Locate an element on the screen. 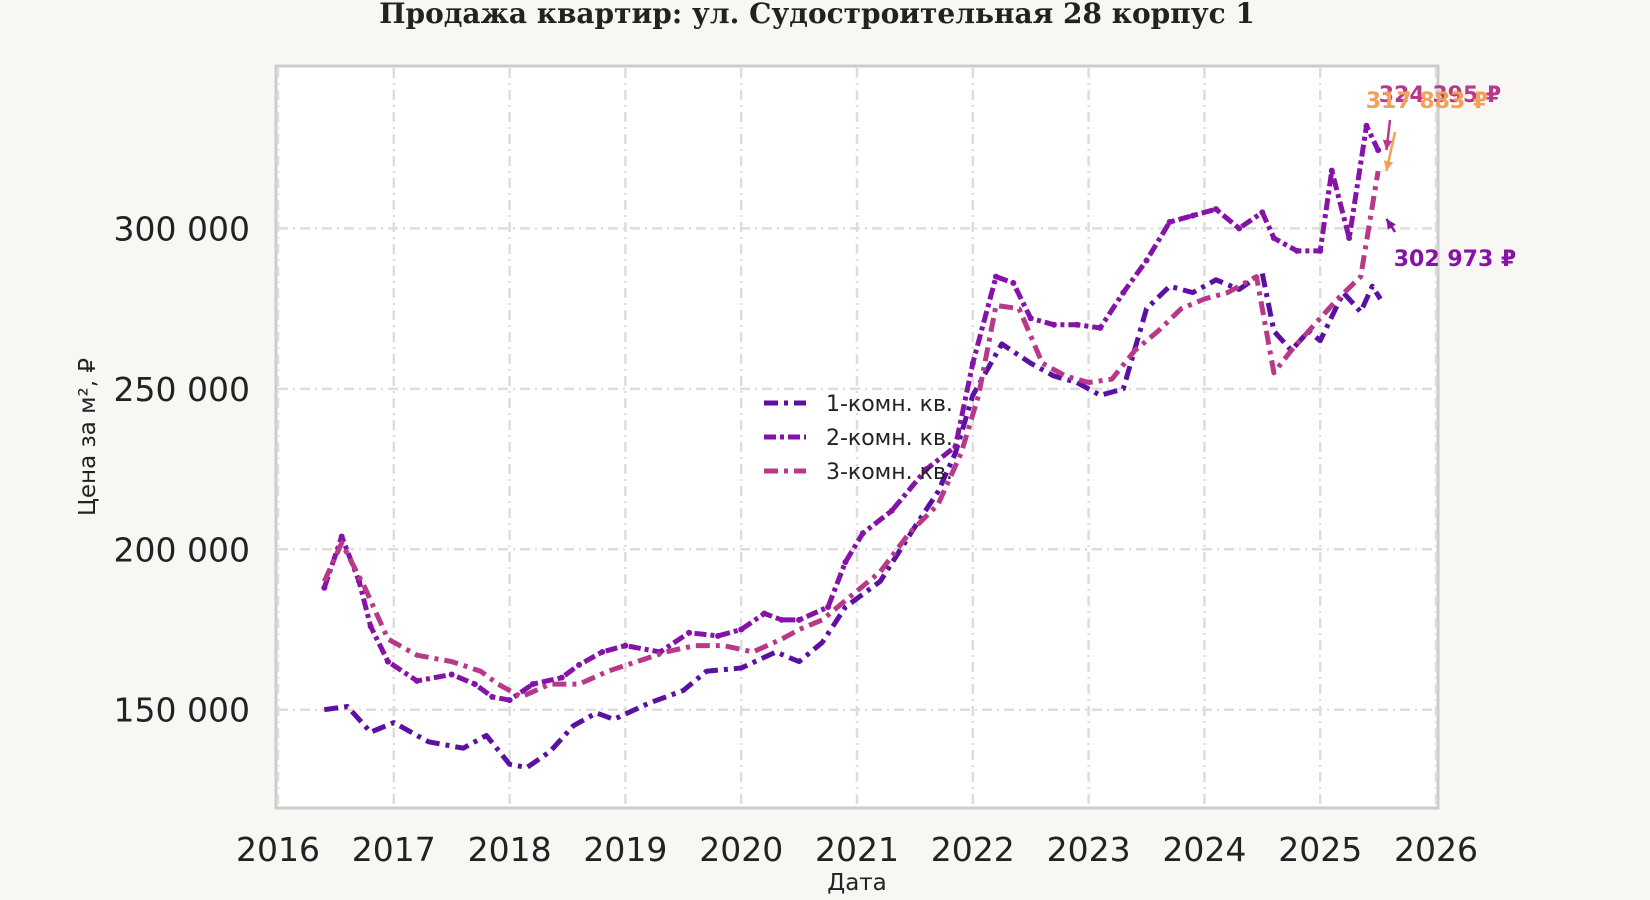 The image size is (1650, 900). x-tick-label: 2024 is located at coordinates (1204, 849).